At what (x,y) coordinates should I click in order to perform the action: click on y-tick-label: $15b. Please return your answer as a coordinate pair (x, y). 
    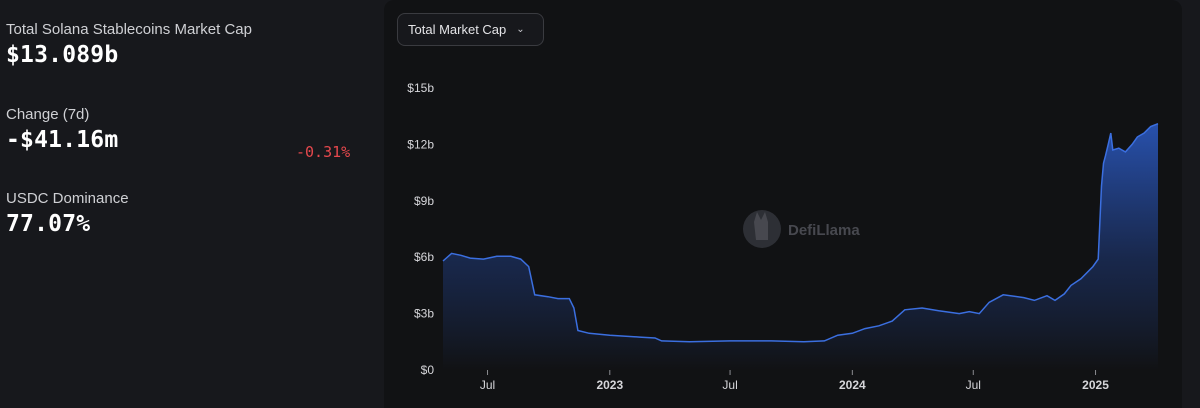
    Looking at the image, I should click on (420, 88).